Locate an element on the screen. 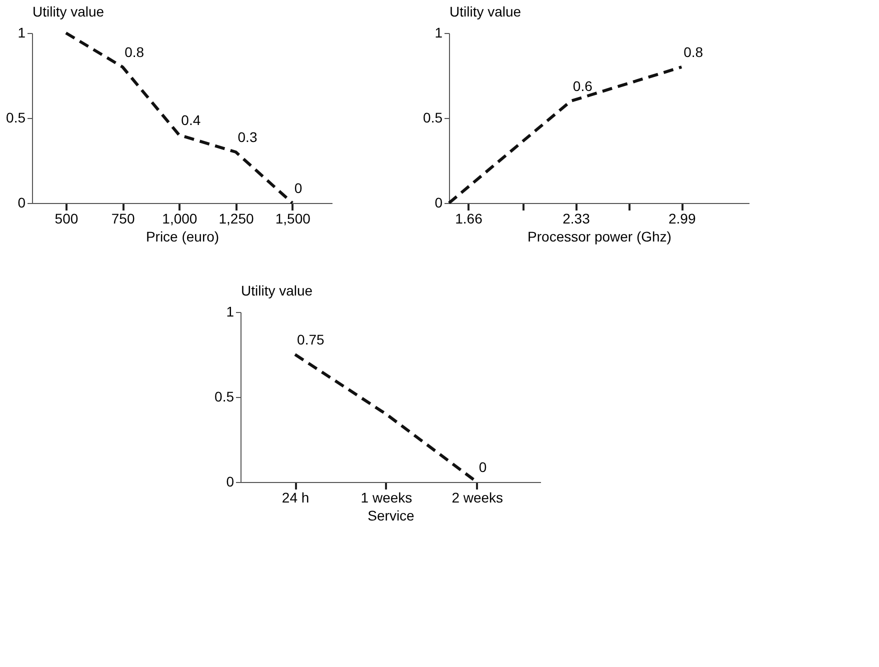 This screenshot has height=667, width=879. x-axis-title: Price (euro) is located at coordinates (183, 236).